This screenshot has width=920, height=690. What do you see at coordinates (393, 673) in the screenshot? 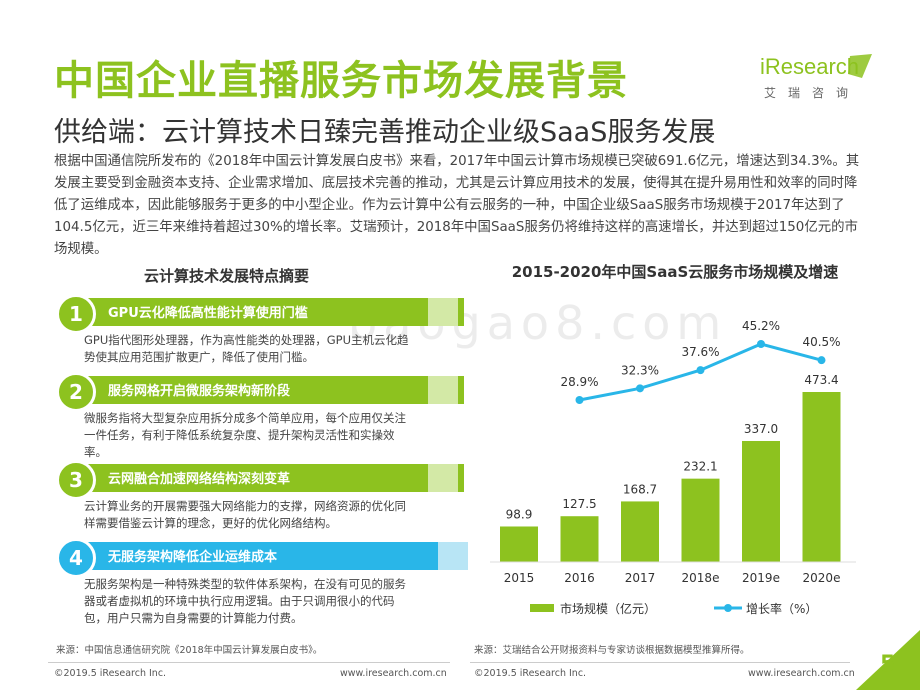
I see `url-left: www.iresearch.com.cn` at bounding box center [393, 673].